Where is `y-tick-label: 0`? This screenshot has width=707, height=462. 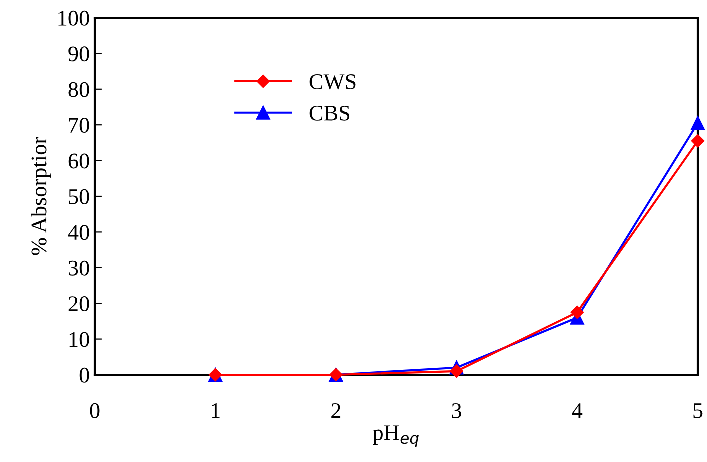
y-tick-label: 0 is located at coordinates (85, 375).